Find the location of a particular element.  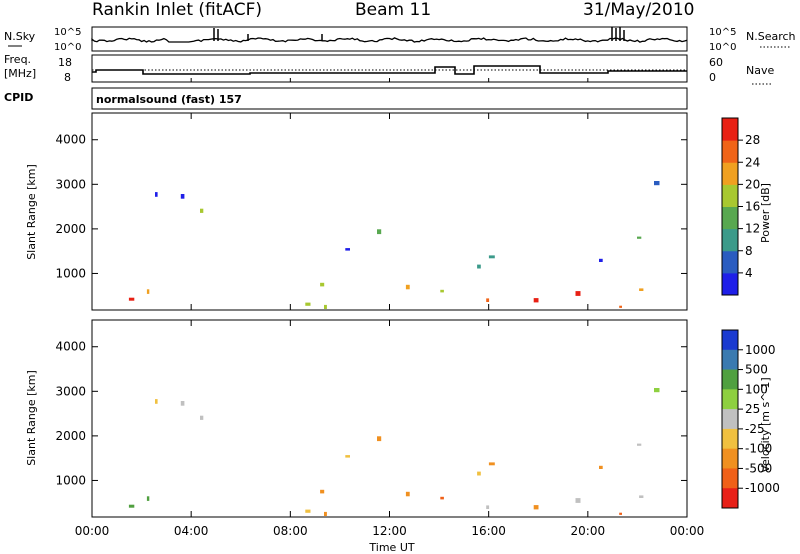

x-tick-label: 20:00 is located at coordinates (588, 531).